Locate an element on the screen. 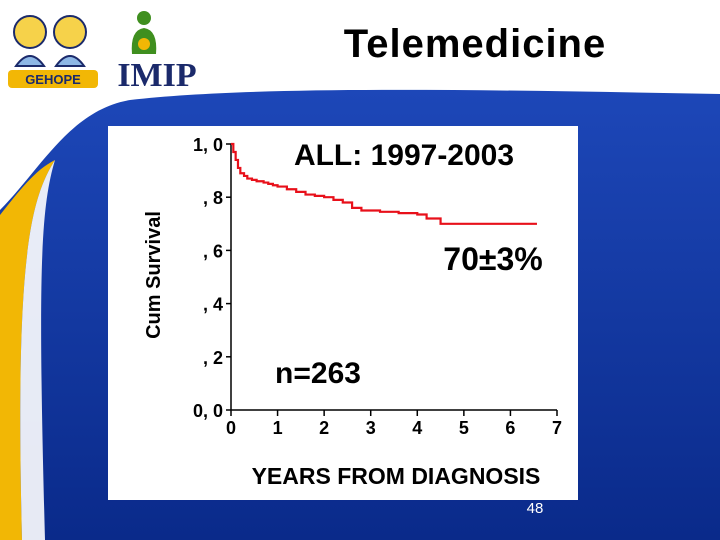 This screenshot has width=720, height=540. x-tick-label: 0 is located at coordinates (231, 428).